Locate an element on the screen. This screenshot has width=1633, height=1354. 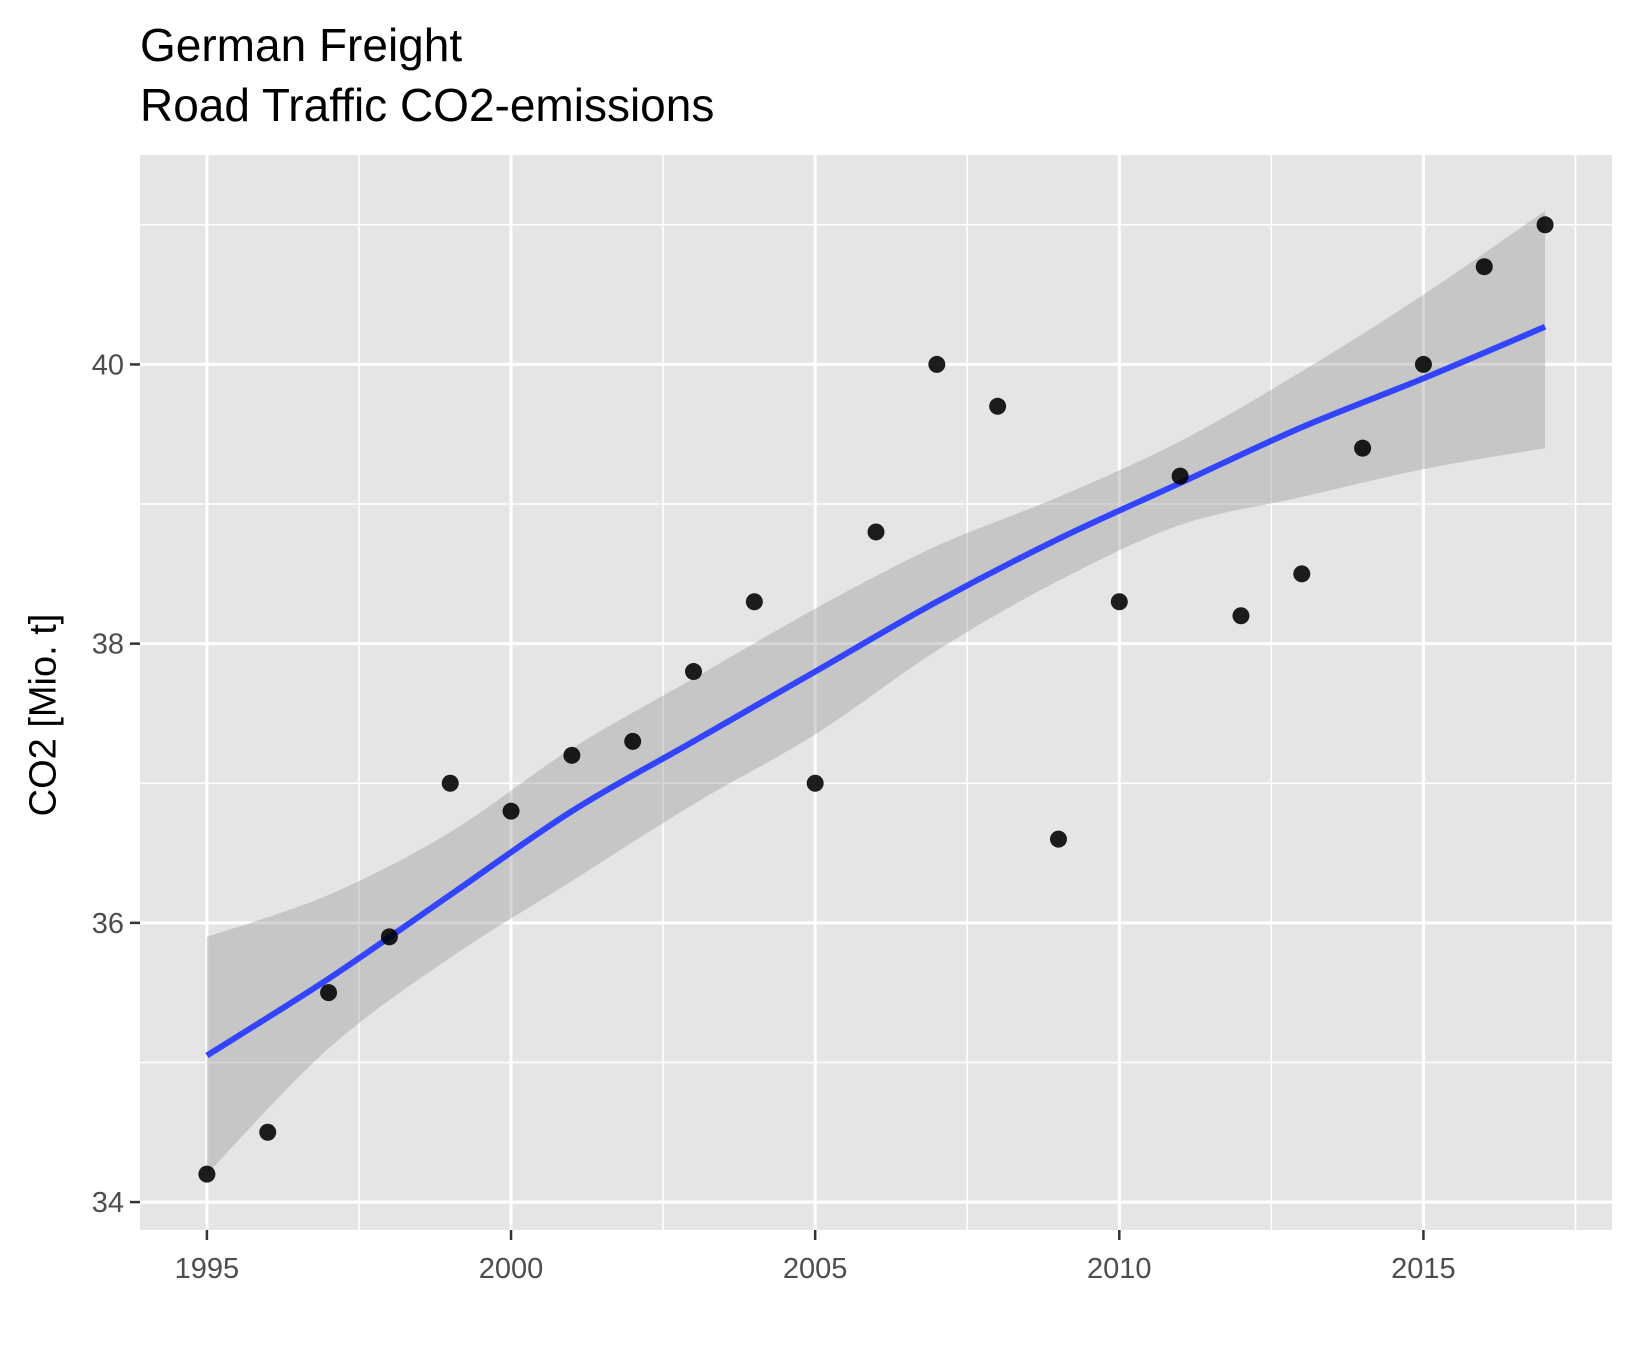
x-tick-label: 2000 is located at coordinates (511, 1269).